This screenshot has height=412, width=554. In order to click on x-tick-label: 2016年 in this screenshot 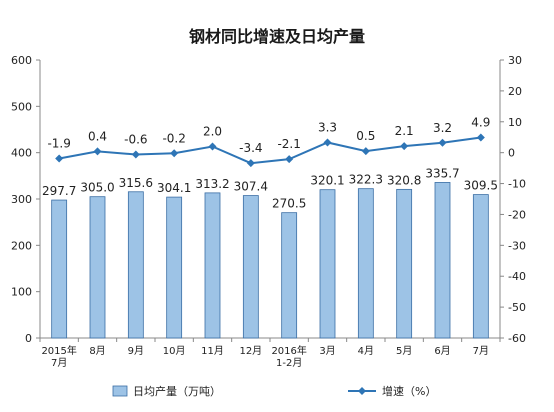, I will do `click(288, 350)`.